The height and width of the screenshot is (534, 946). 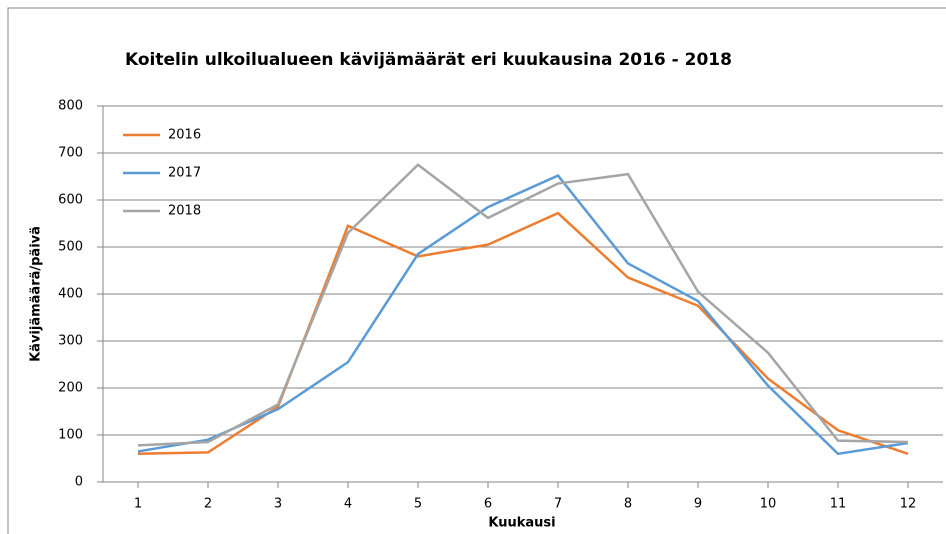 I want to click on x-tick-label: 5, so click(x=418, y=504).